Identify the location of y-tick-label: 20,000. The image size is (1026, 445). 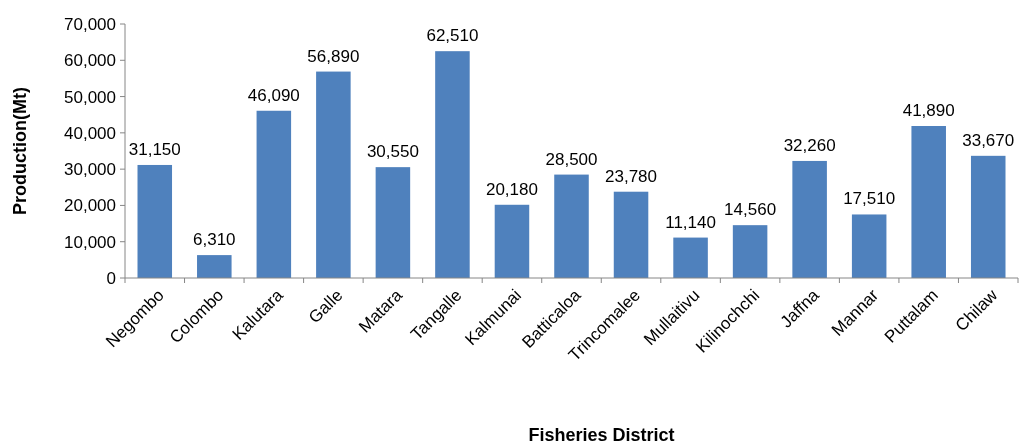
(90, 206).